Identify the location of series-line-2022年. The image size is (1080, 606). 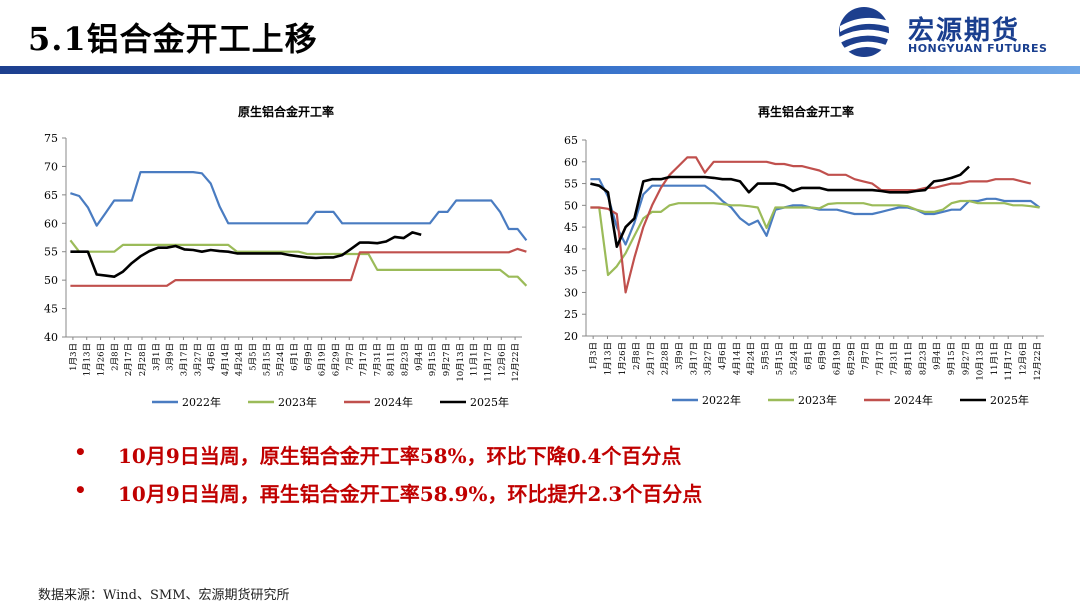
(299, 205).